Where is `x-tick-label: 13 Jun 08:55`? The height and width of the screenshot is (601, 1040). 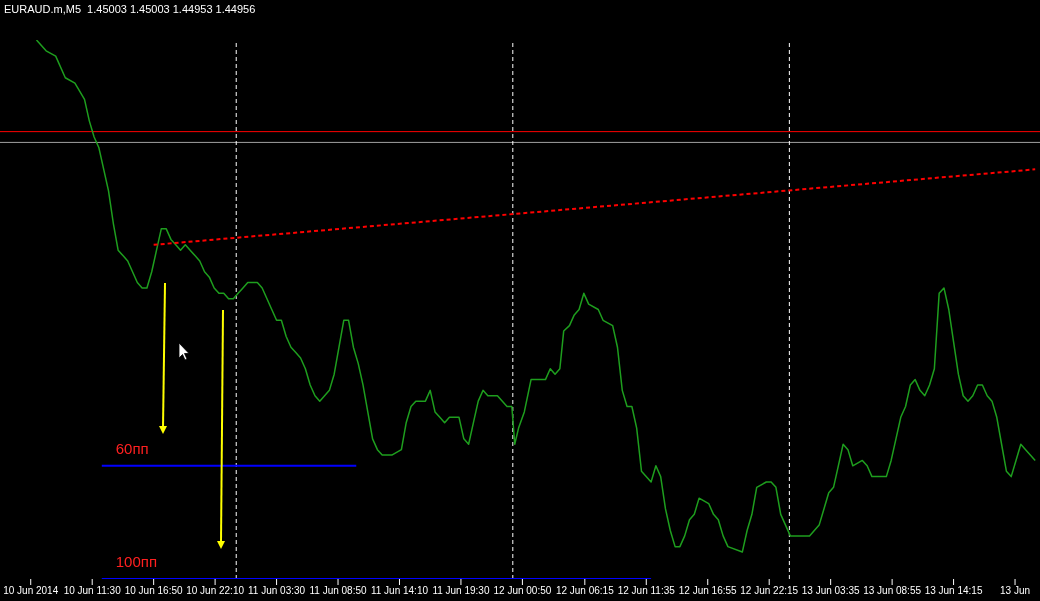 x-tick-label: 13 Jun 08:55 is located at coordinates (892, 591).